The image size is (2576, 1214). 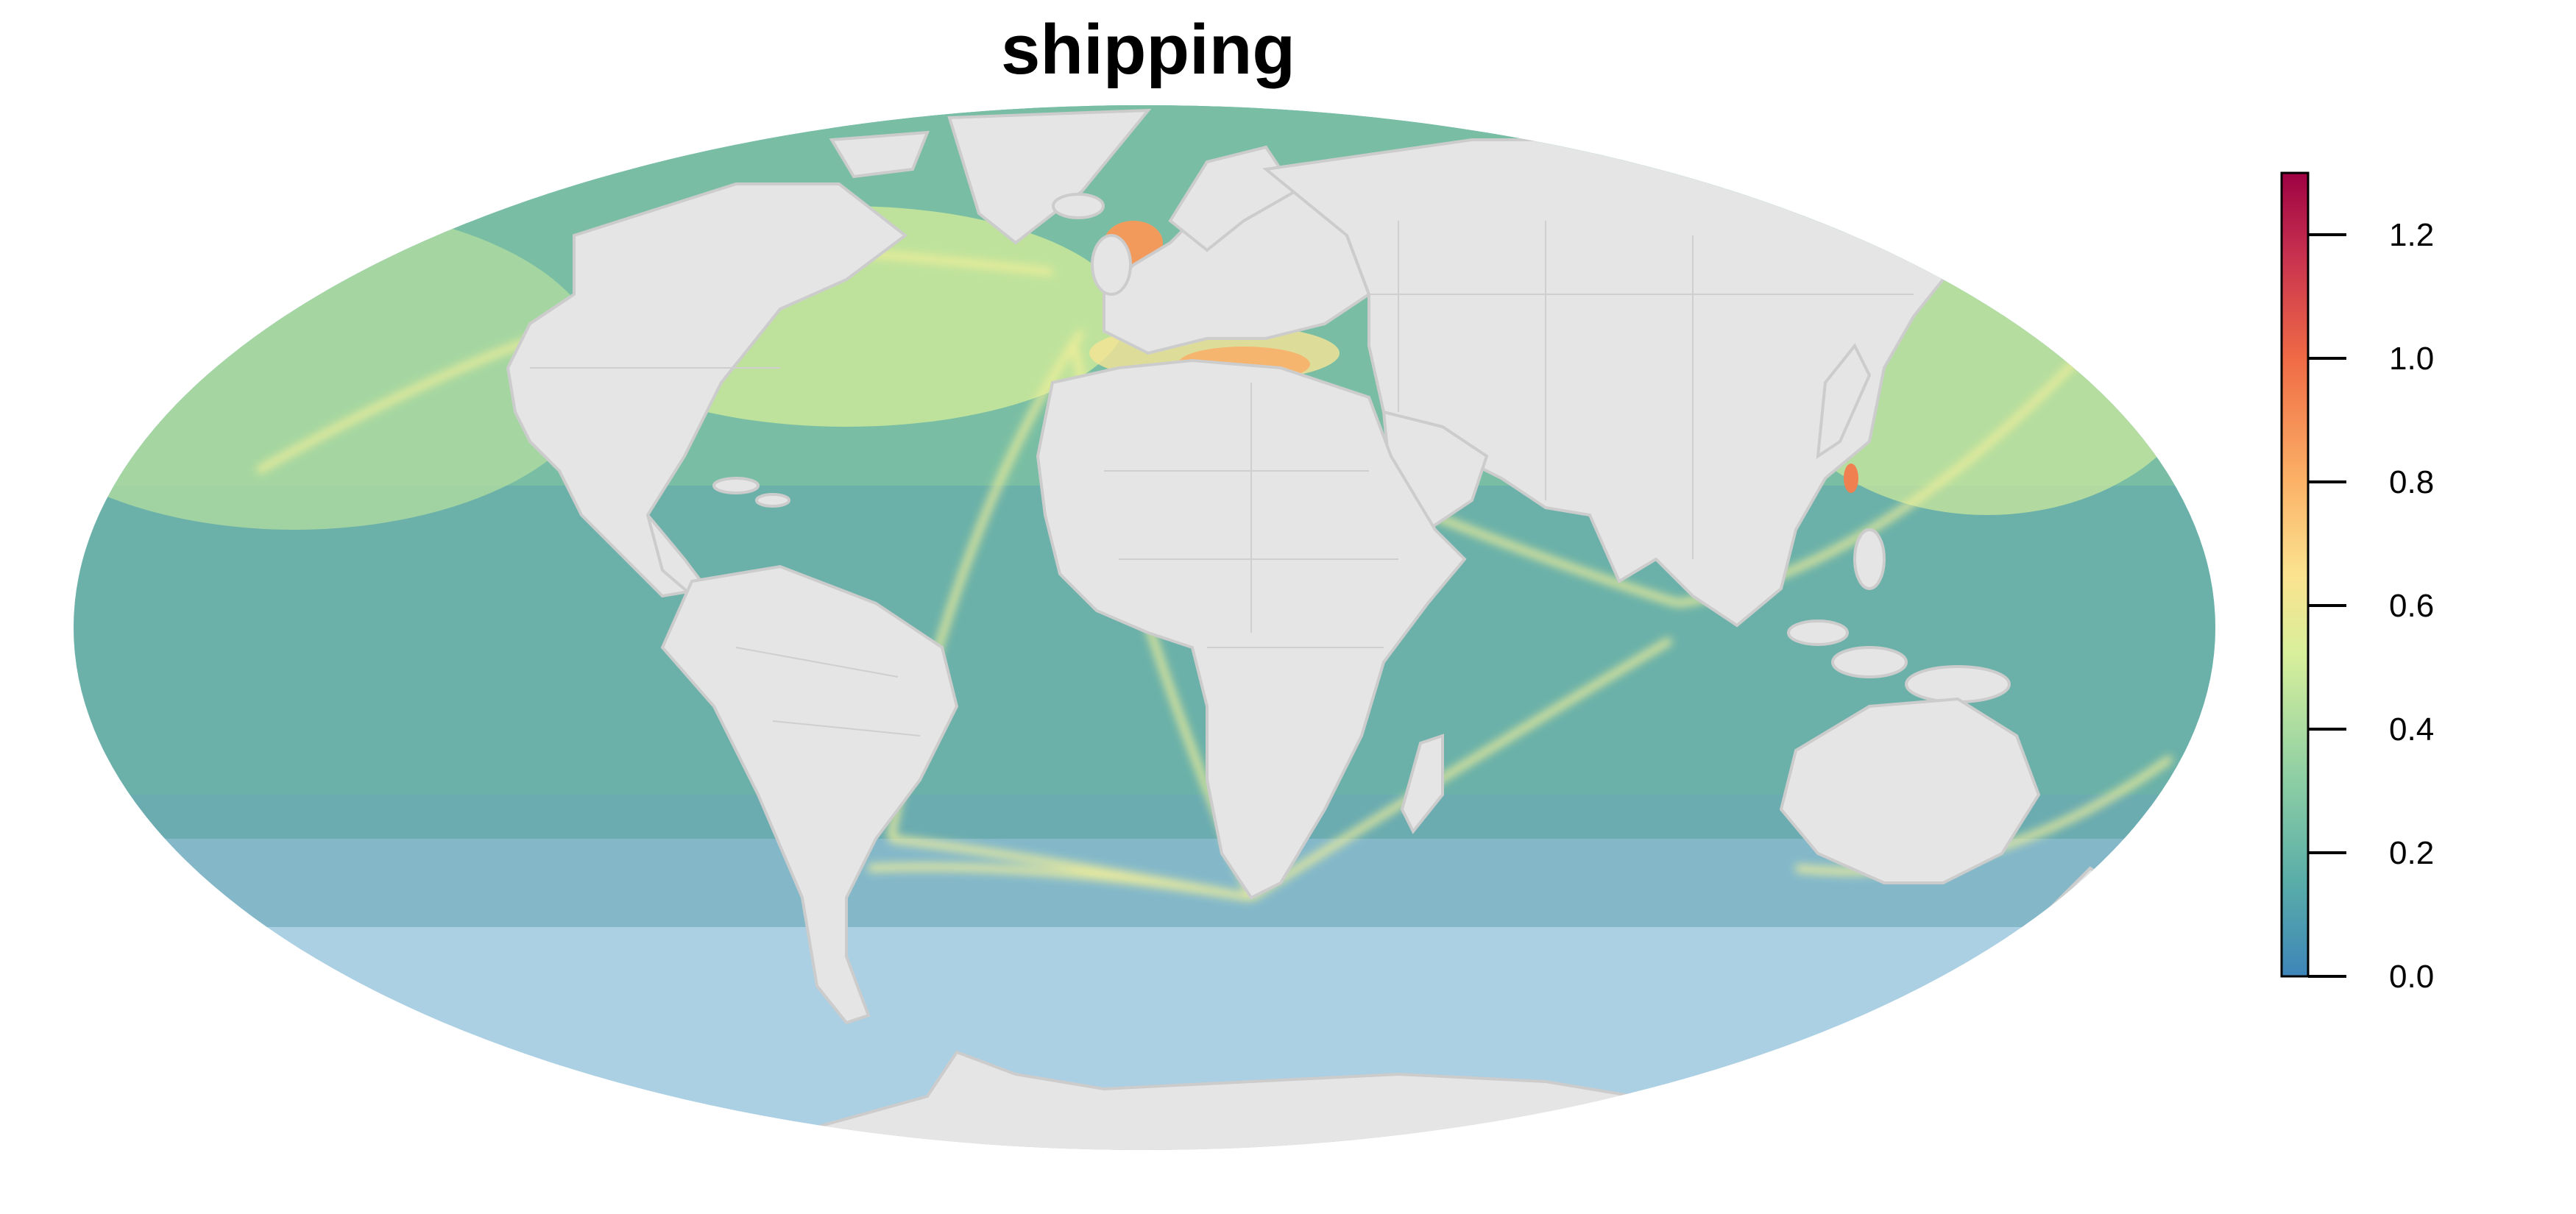 I want to click on colorbar-tick-label: 0.8, so click(x=2411, y=482).